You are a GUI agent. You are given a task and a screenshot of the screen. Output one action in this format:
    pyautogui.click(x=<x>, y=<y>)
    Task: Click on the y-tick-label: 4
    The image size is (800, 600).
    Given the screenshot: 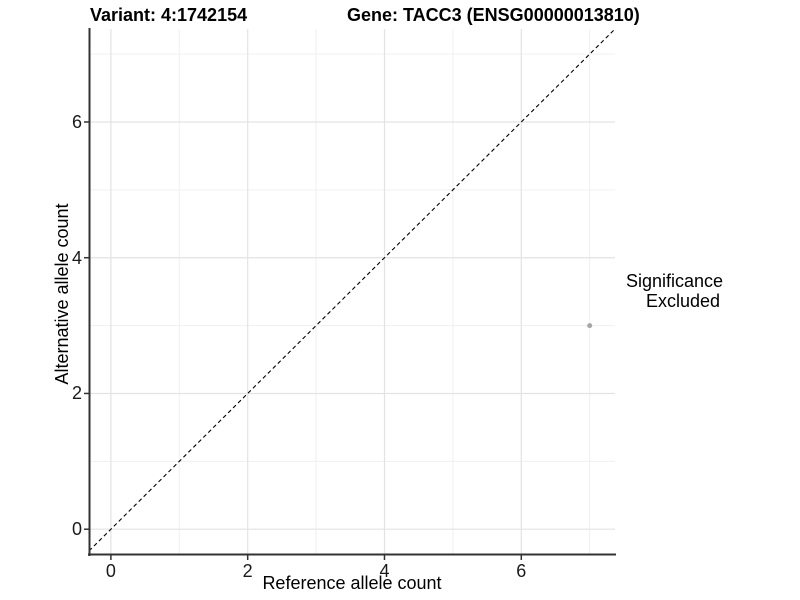 What is the action you would take?
    pyautogui.click(x=76, y=257)
    